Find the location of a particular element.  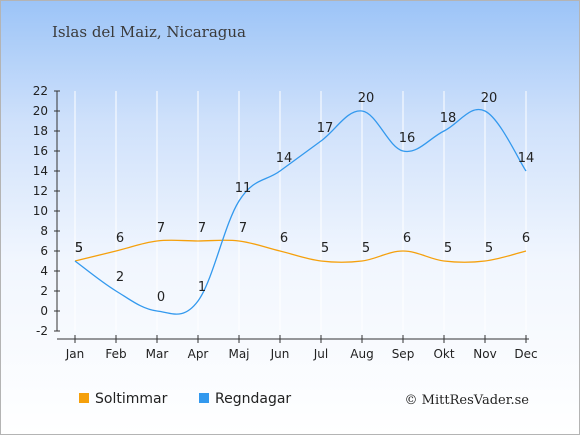

y-tick-label: 8 is located at coordinates (44, 231).